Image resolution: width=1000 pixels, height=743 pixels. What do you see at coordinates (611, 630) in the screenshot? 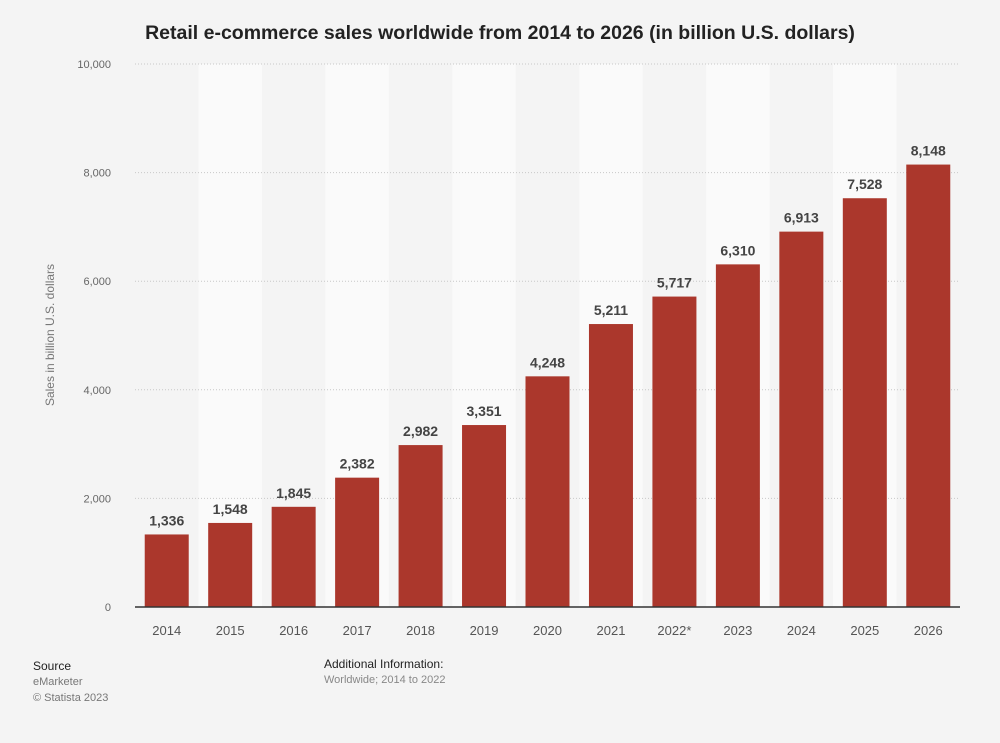
I see `x-tick-label: 2021` at bounding box center [611, 630].